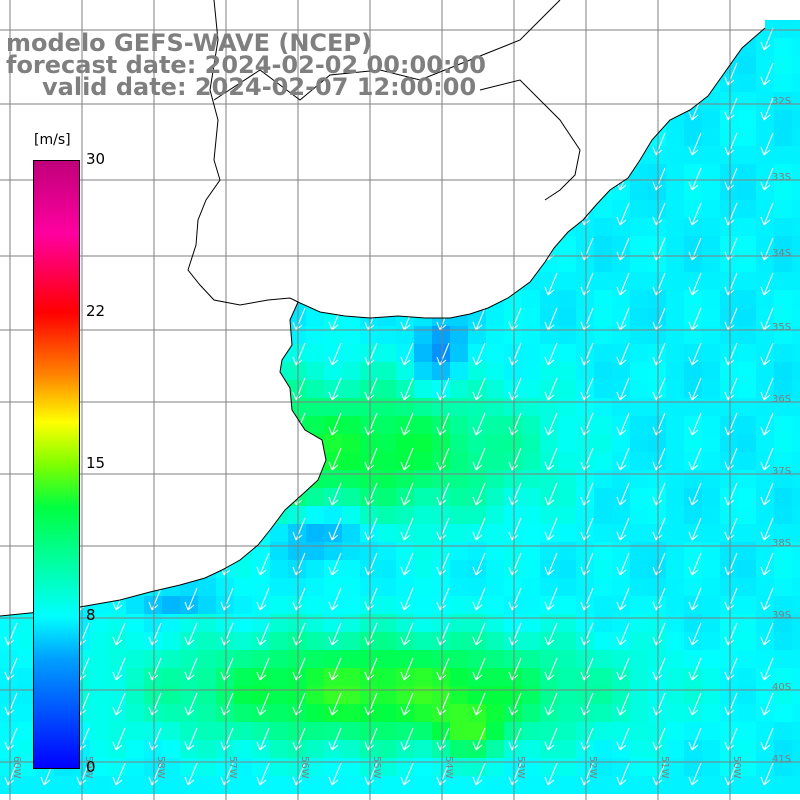  What do you see at coordinates (376, 767) in the screenshot?
I see `lon-labels: 60W 59W 58W 57W 56W 55W 54W 53W 52W 51W 50W` at bounding box center [376, 767].